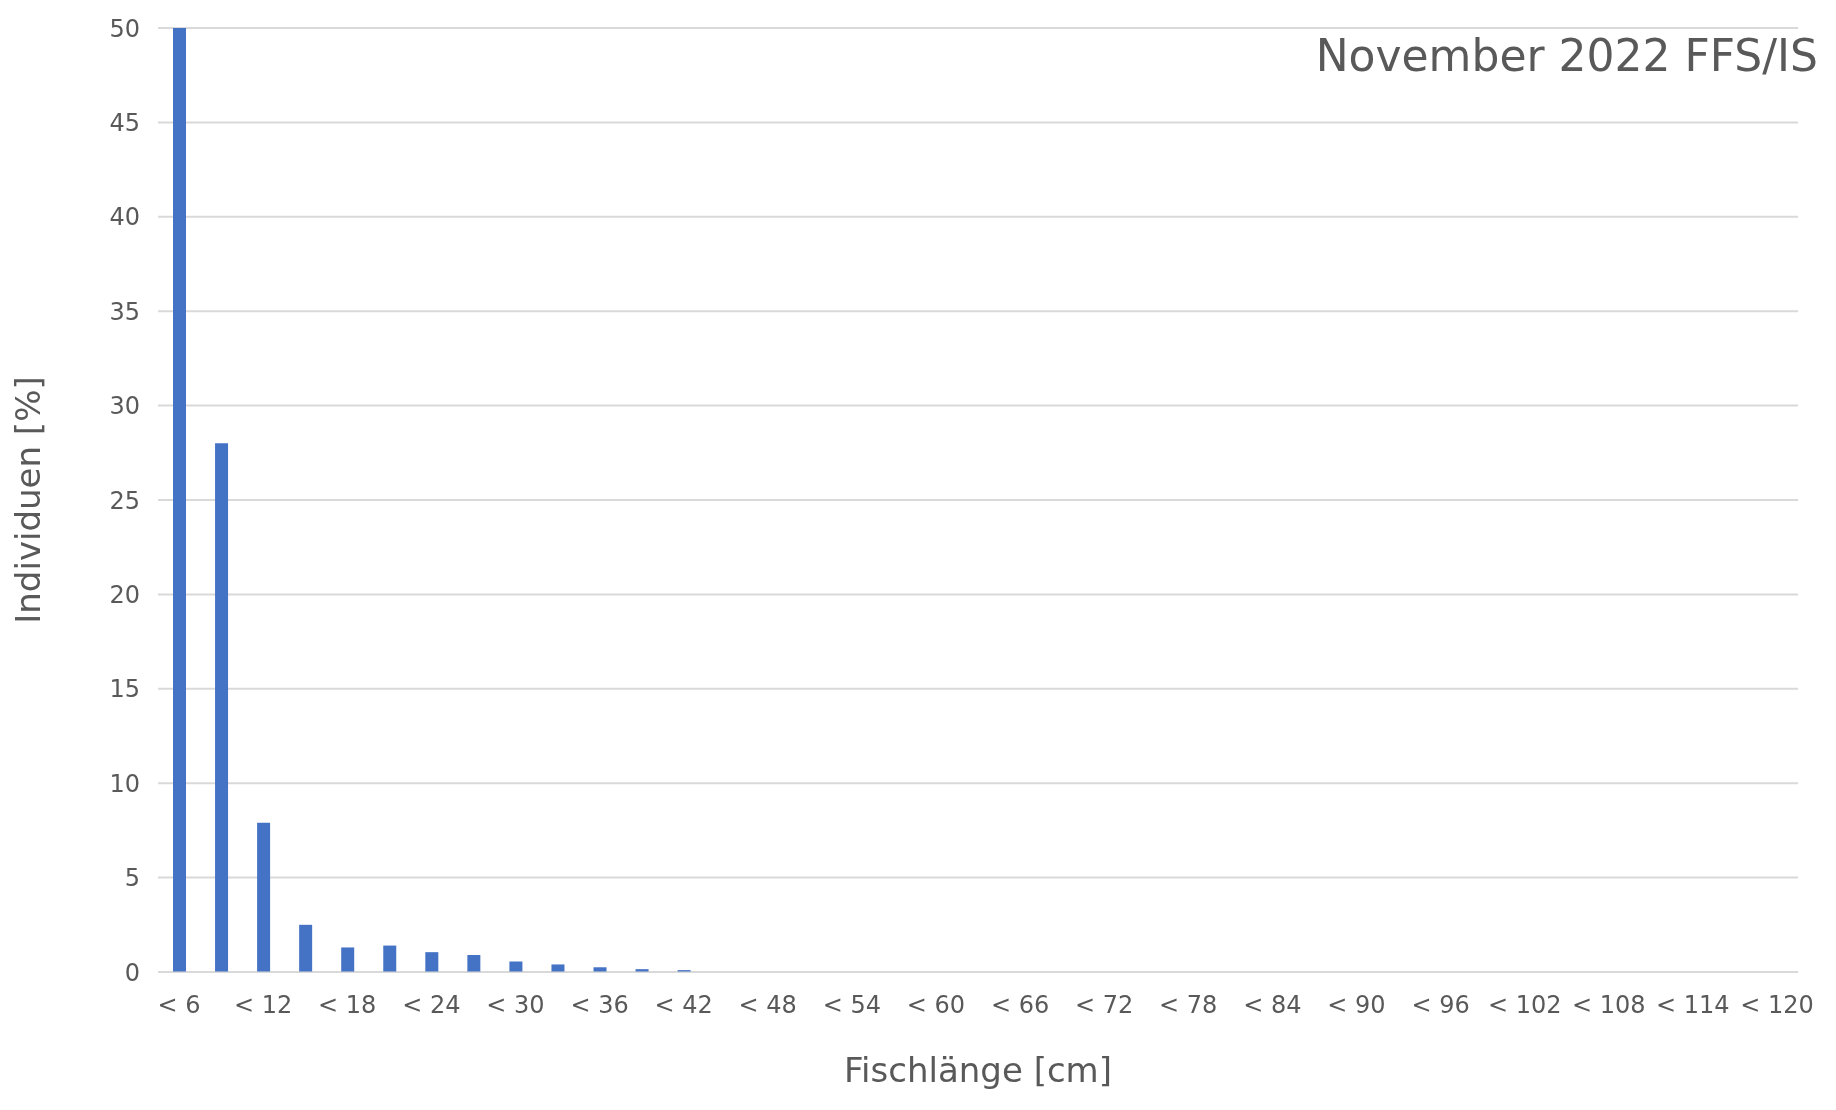 This screenshot has height=1110, width=1836. I want to click on y-tick-label: 45, so click(124, 122).